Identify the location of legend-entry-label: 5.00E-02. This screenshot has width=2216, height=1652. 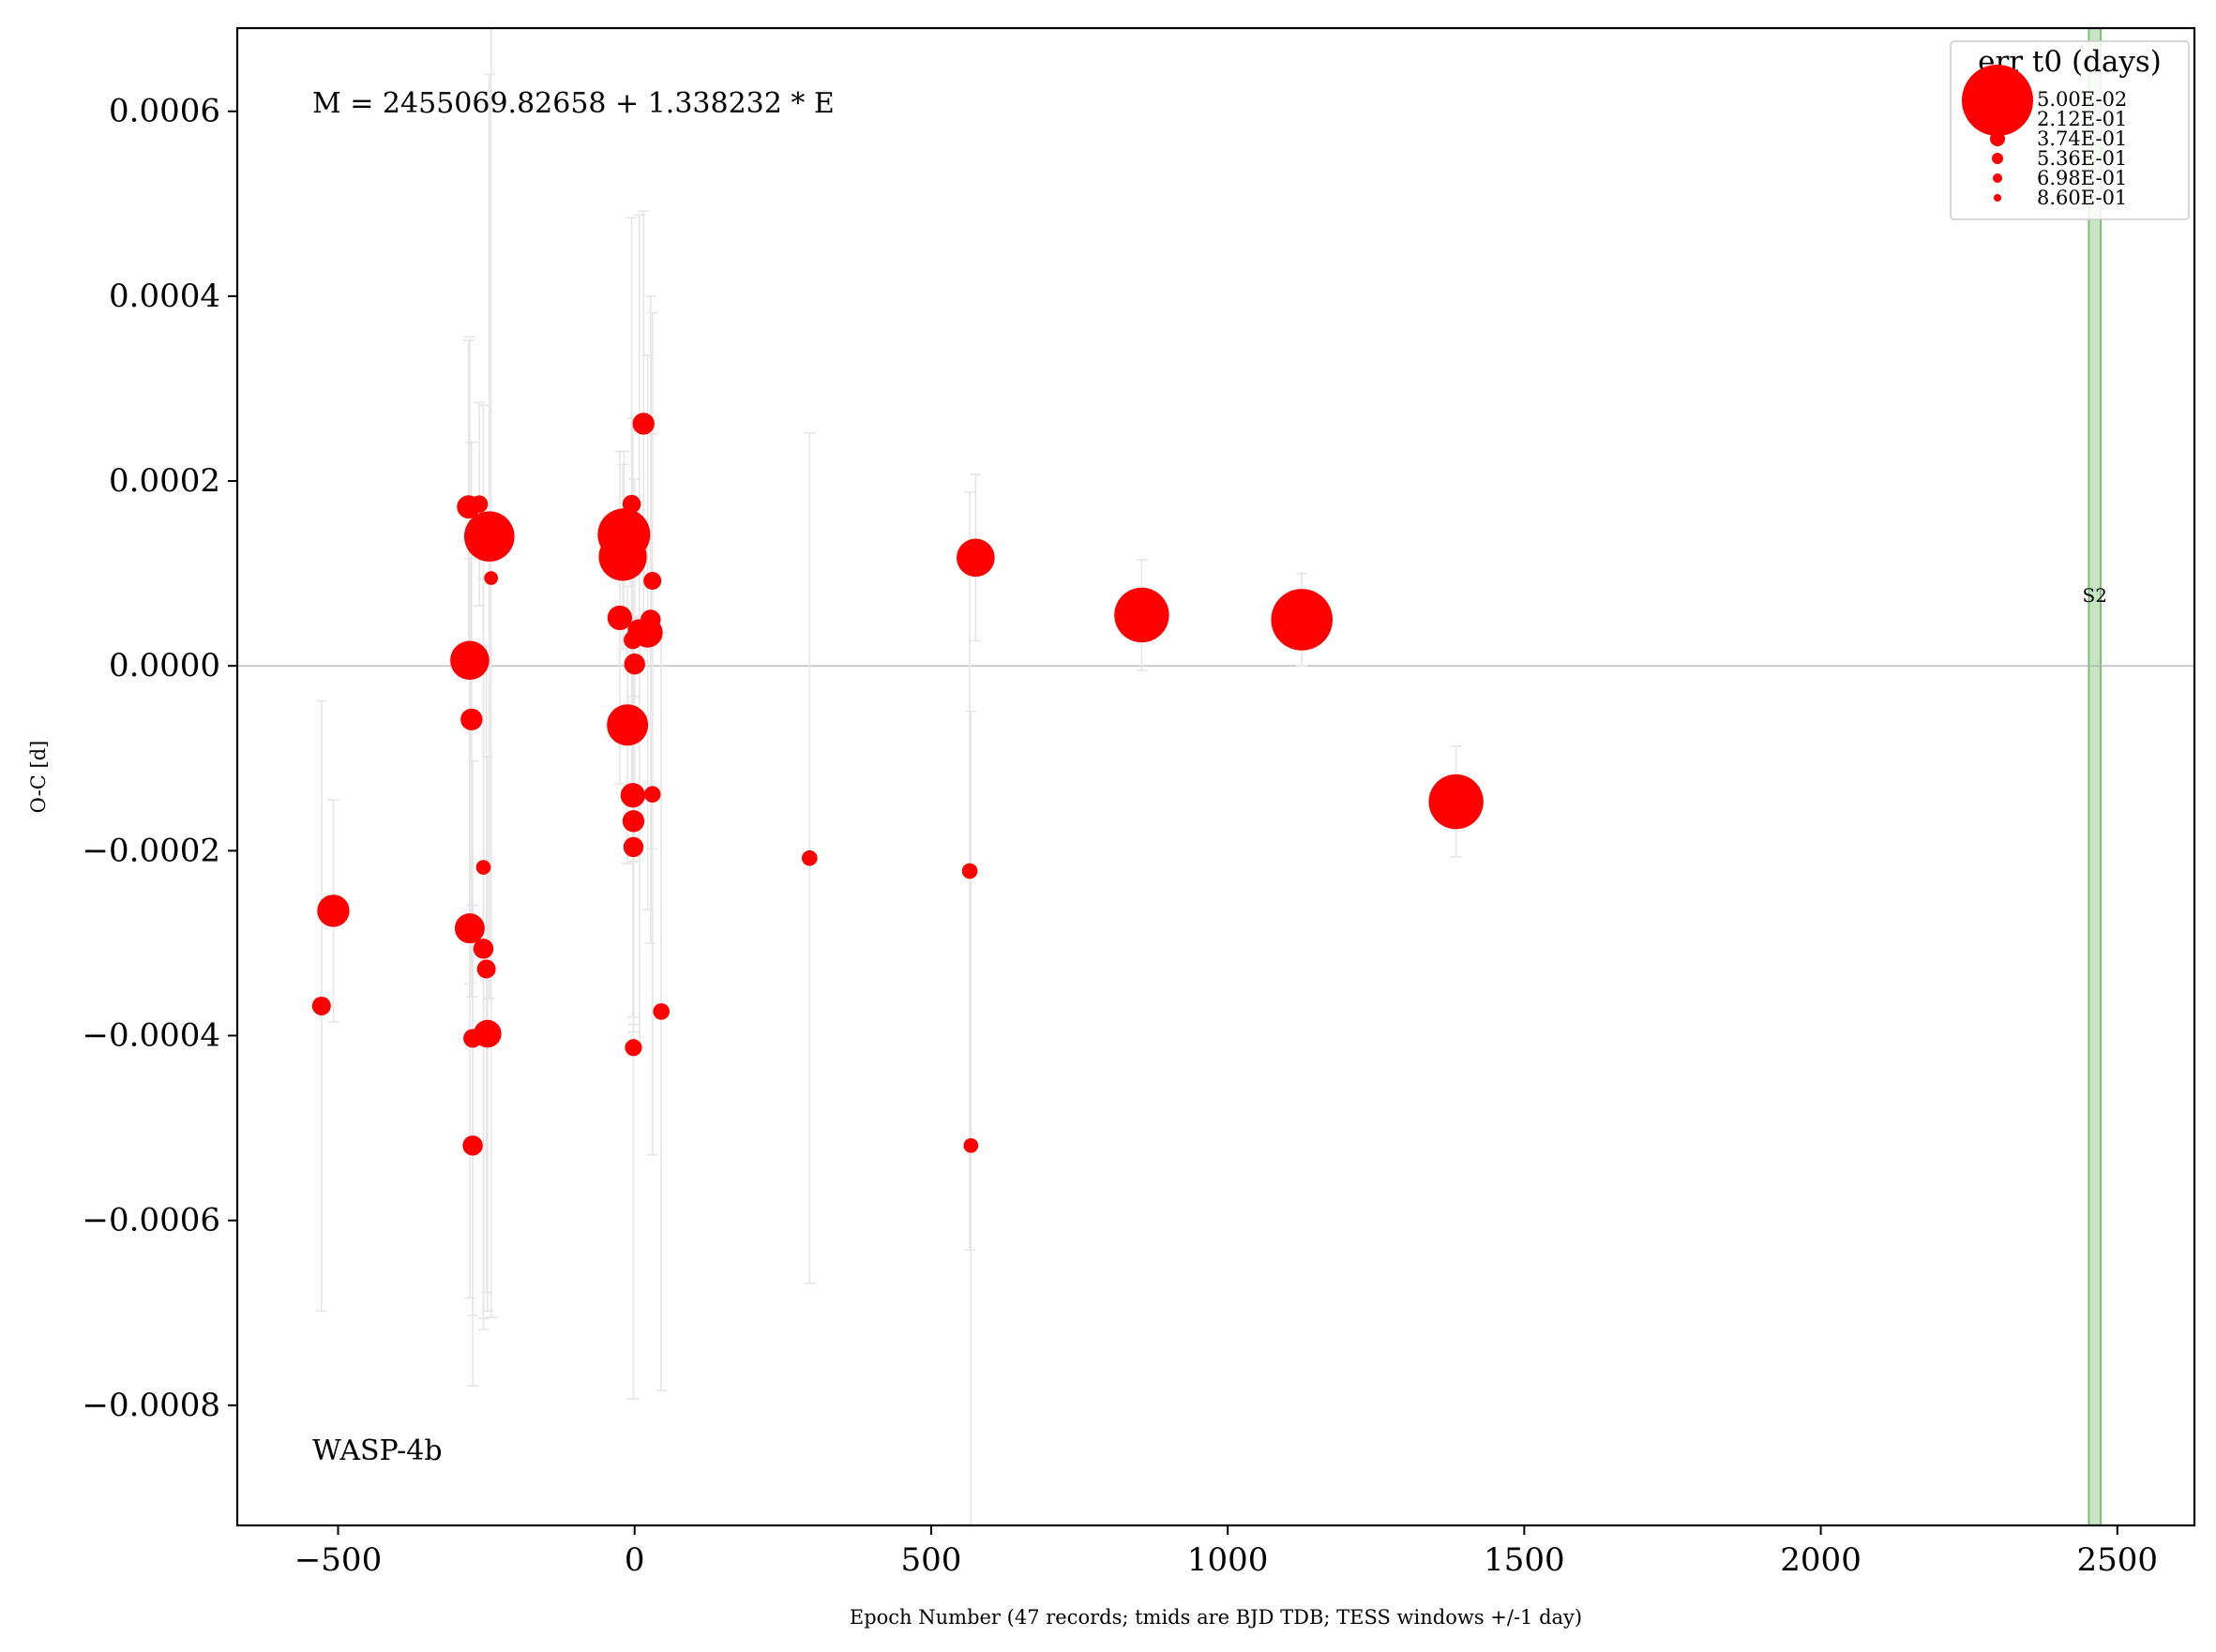
(2082, 99).